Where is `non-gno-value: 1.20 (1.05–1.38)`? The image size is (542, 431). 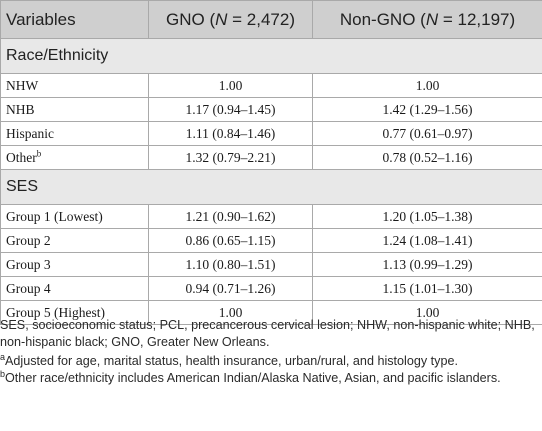 non-gno-value: 1.20 (1.05–1.38) is located at coordinates (427, 216).